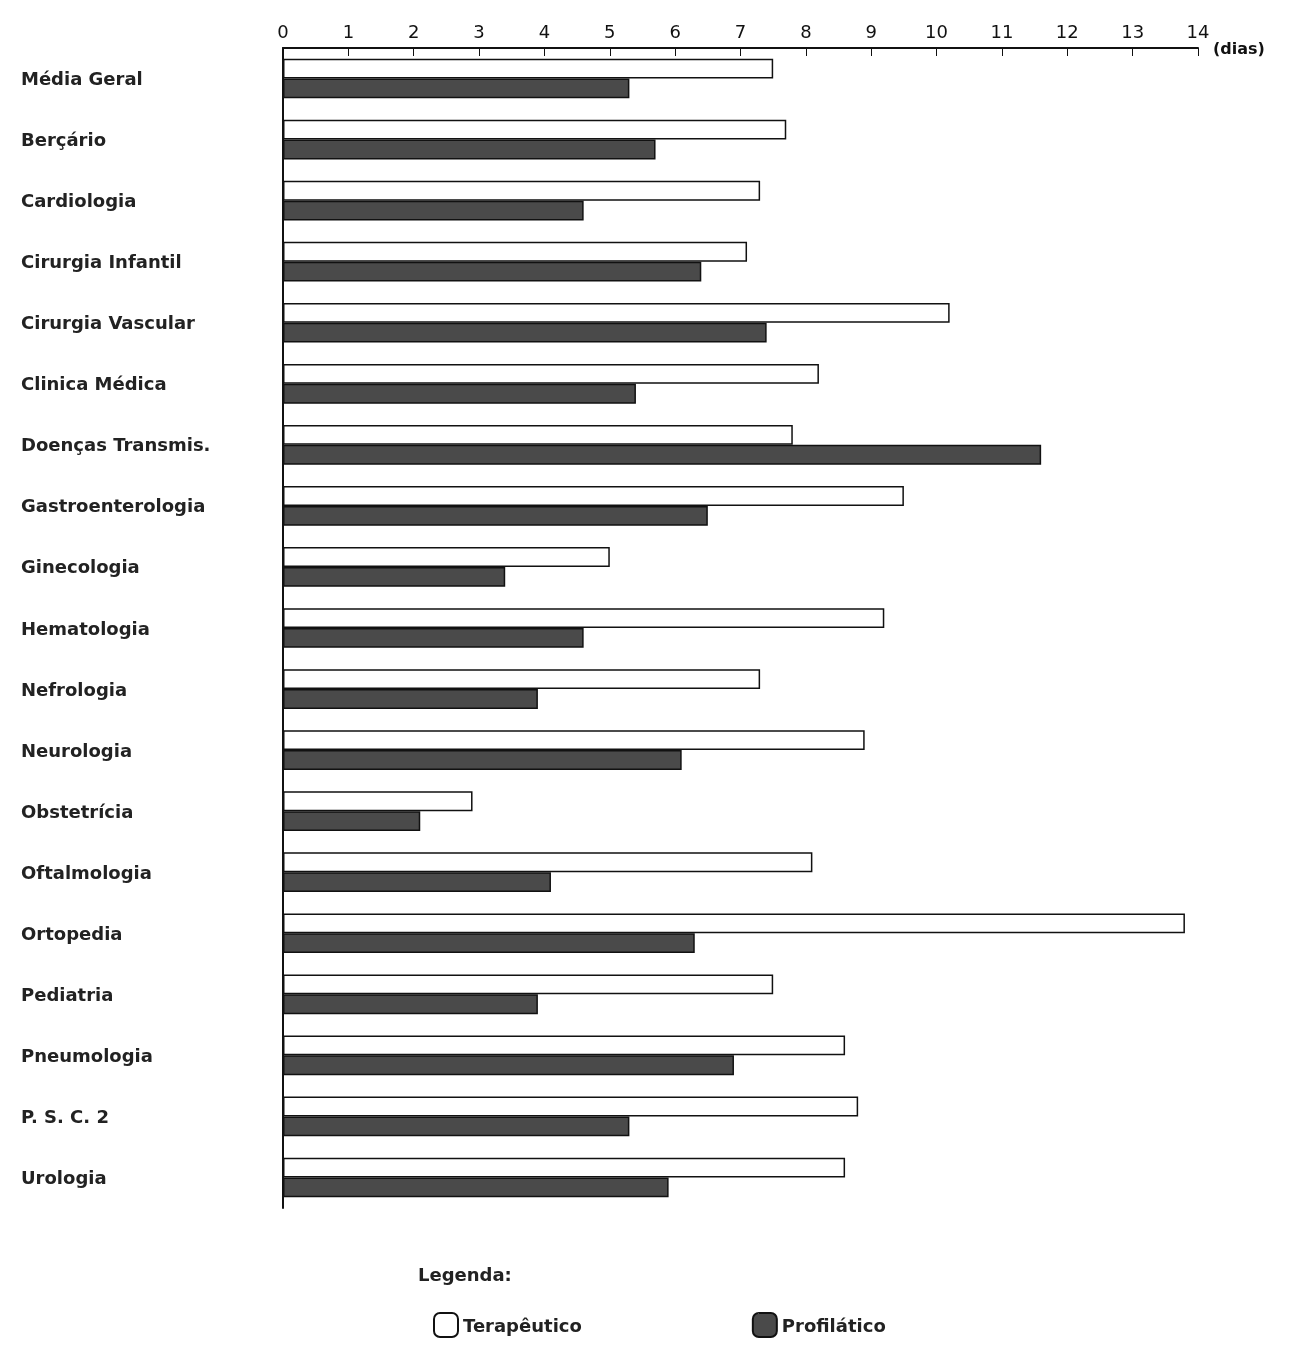 Image resolution: width=1297 pixels, height=1371 pixels. I want to click on y-tick-label: Cirurgia Vascular, so click(108, 323).